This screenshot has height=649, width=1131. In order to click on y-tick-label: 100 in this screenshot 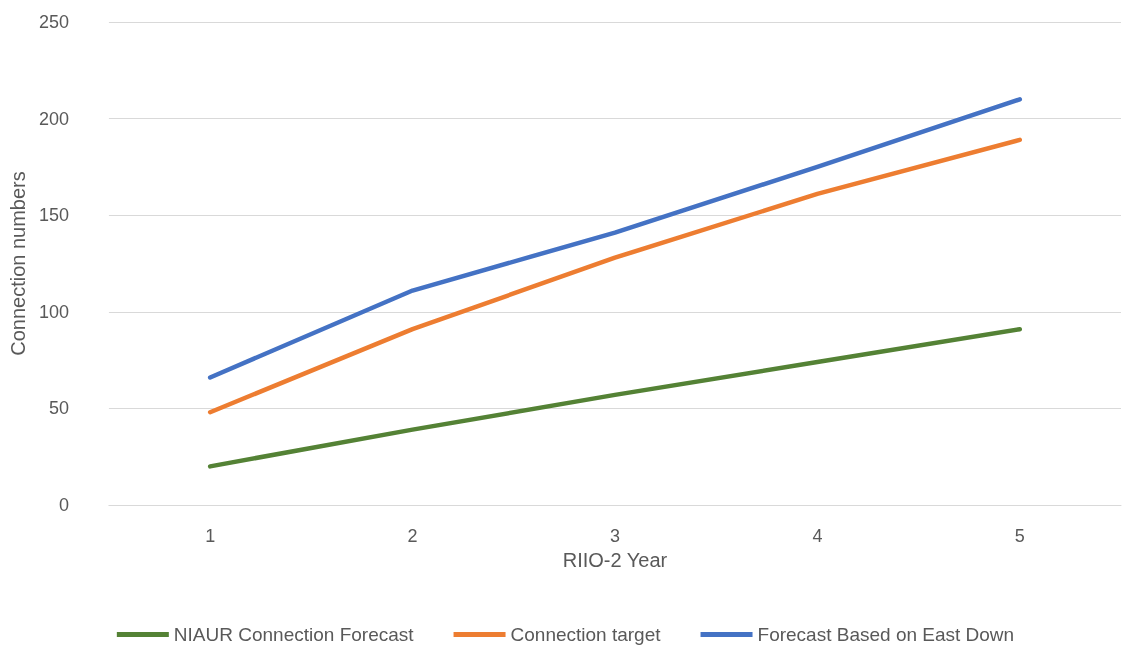, I will do `click(53, 311)`.